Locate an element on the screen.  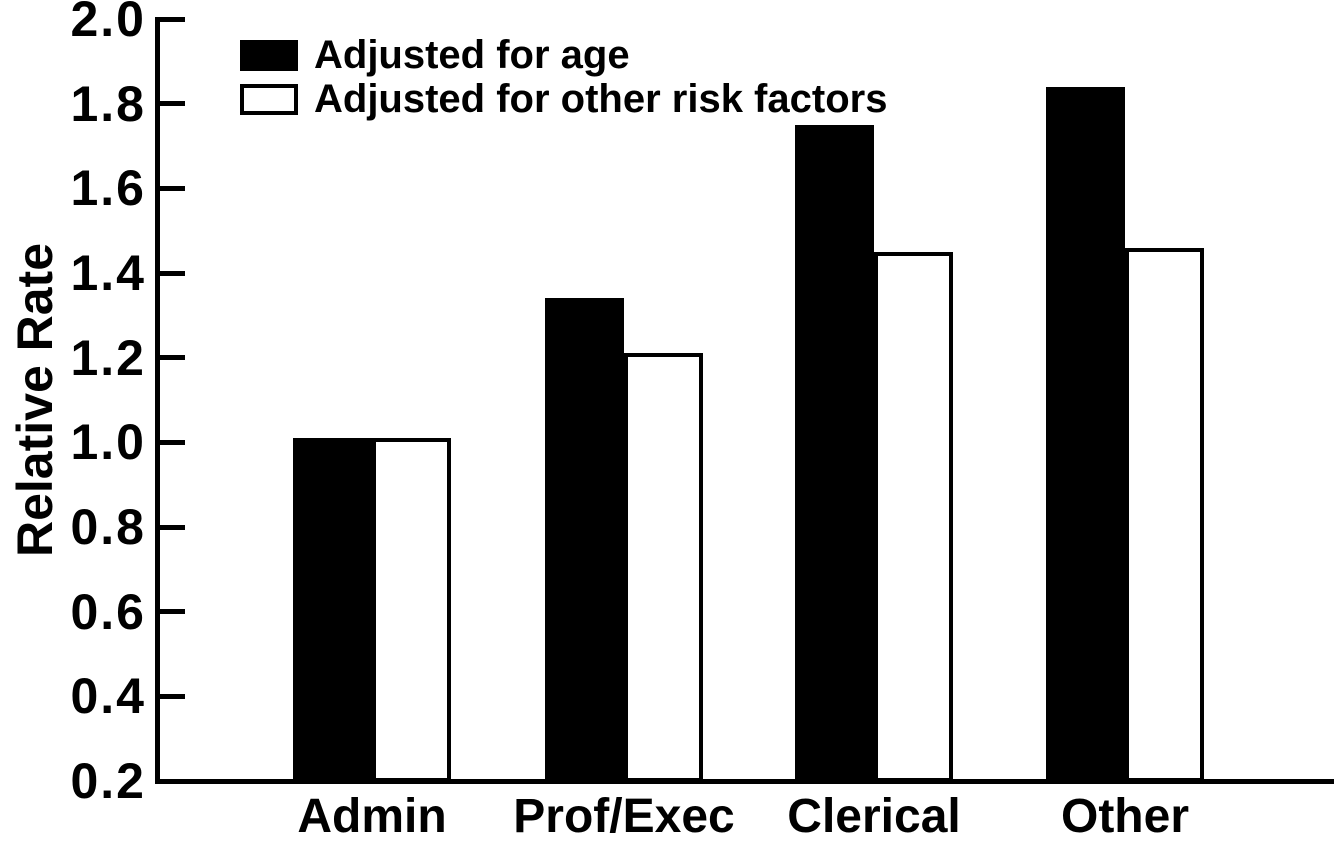
legend-entry-adjusted-for-age: Adjusted for age is located at coordinates (435, 55).